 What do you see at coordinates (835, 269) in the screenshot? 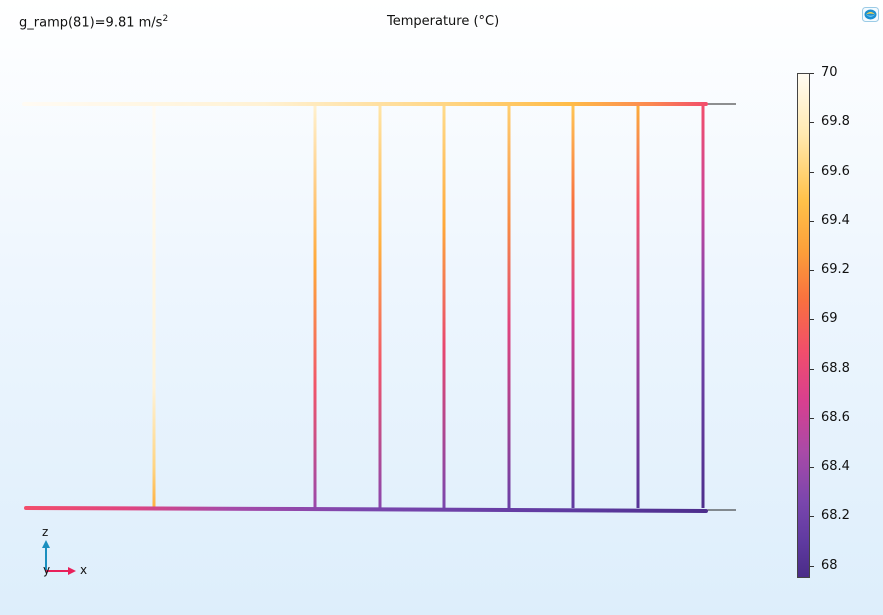
I see `colorbar-tick-label: 69.2` at bounding box center [835, 269].